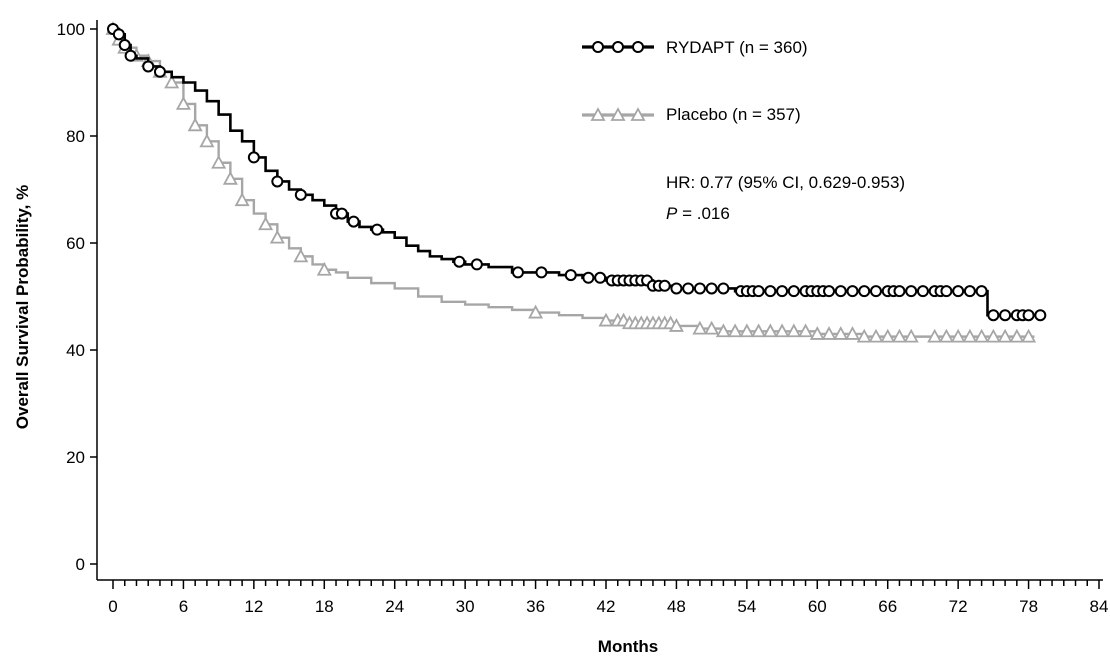 The width and height of the screenshot is (1110, 656). I want to click on x-tick-label: 12, so click(253, 606).